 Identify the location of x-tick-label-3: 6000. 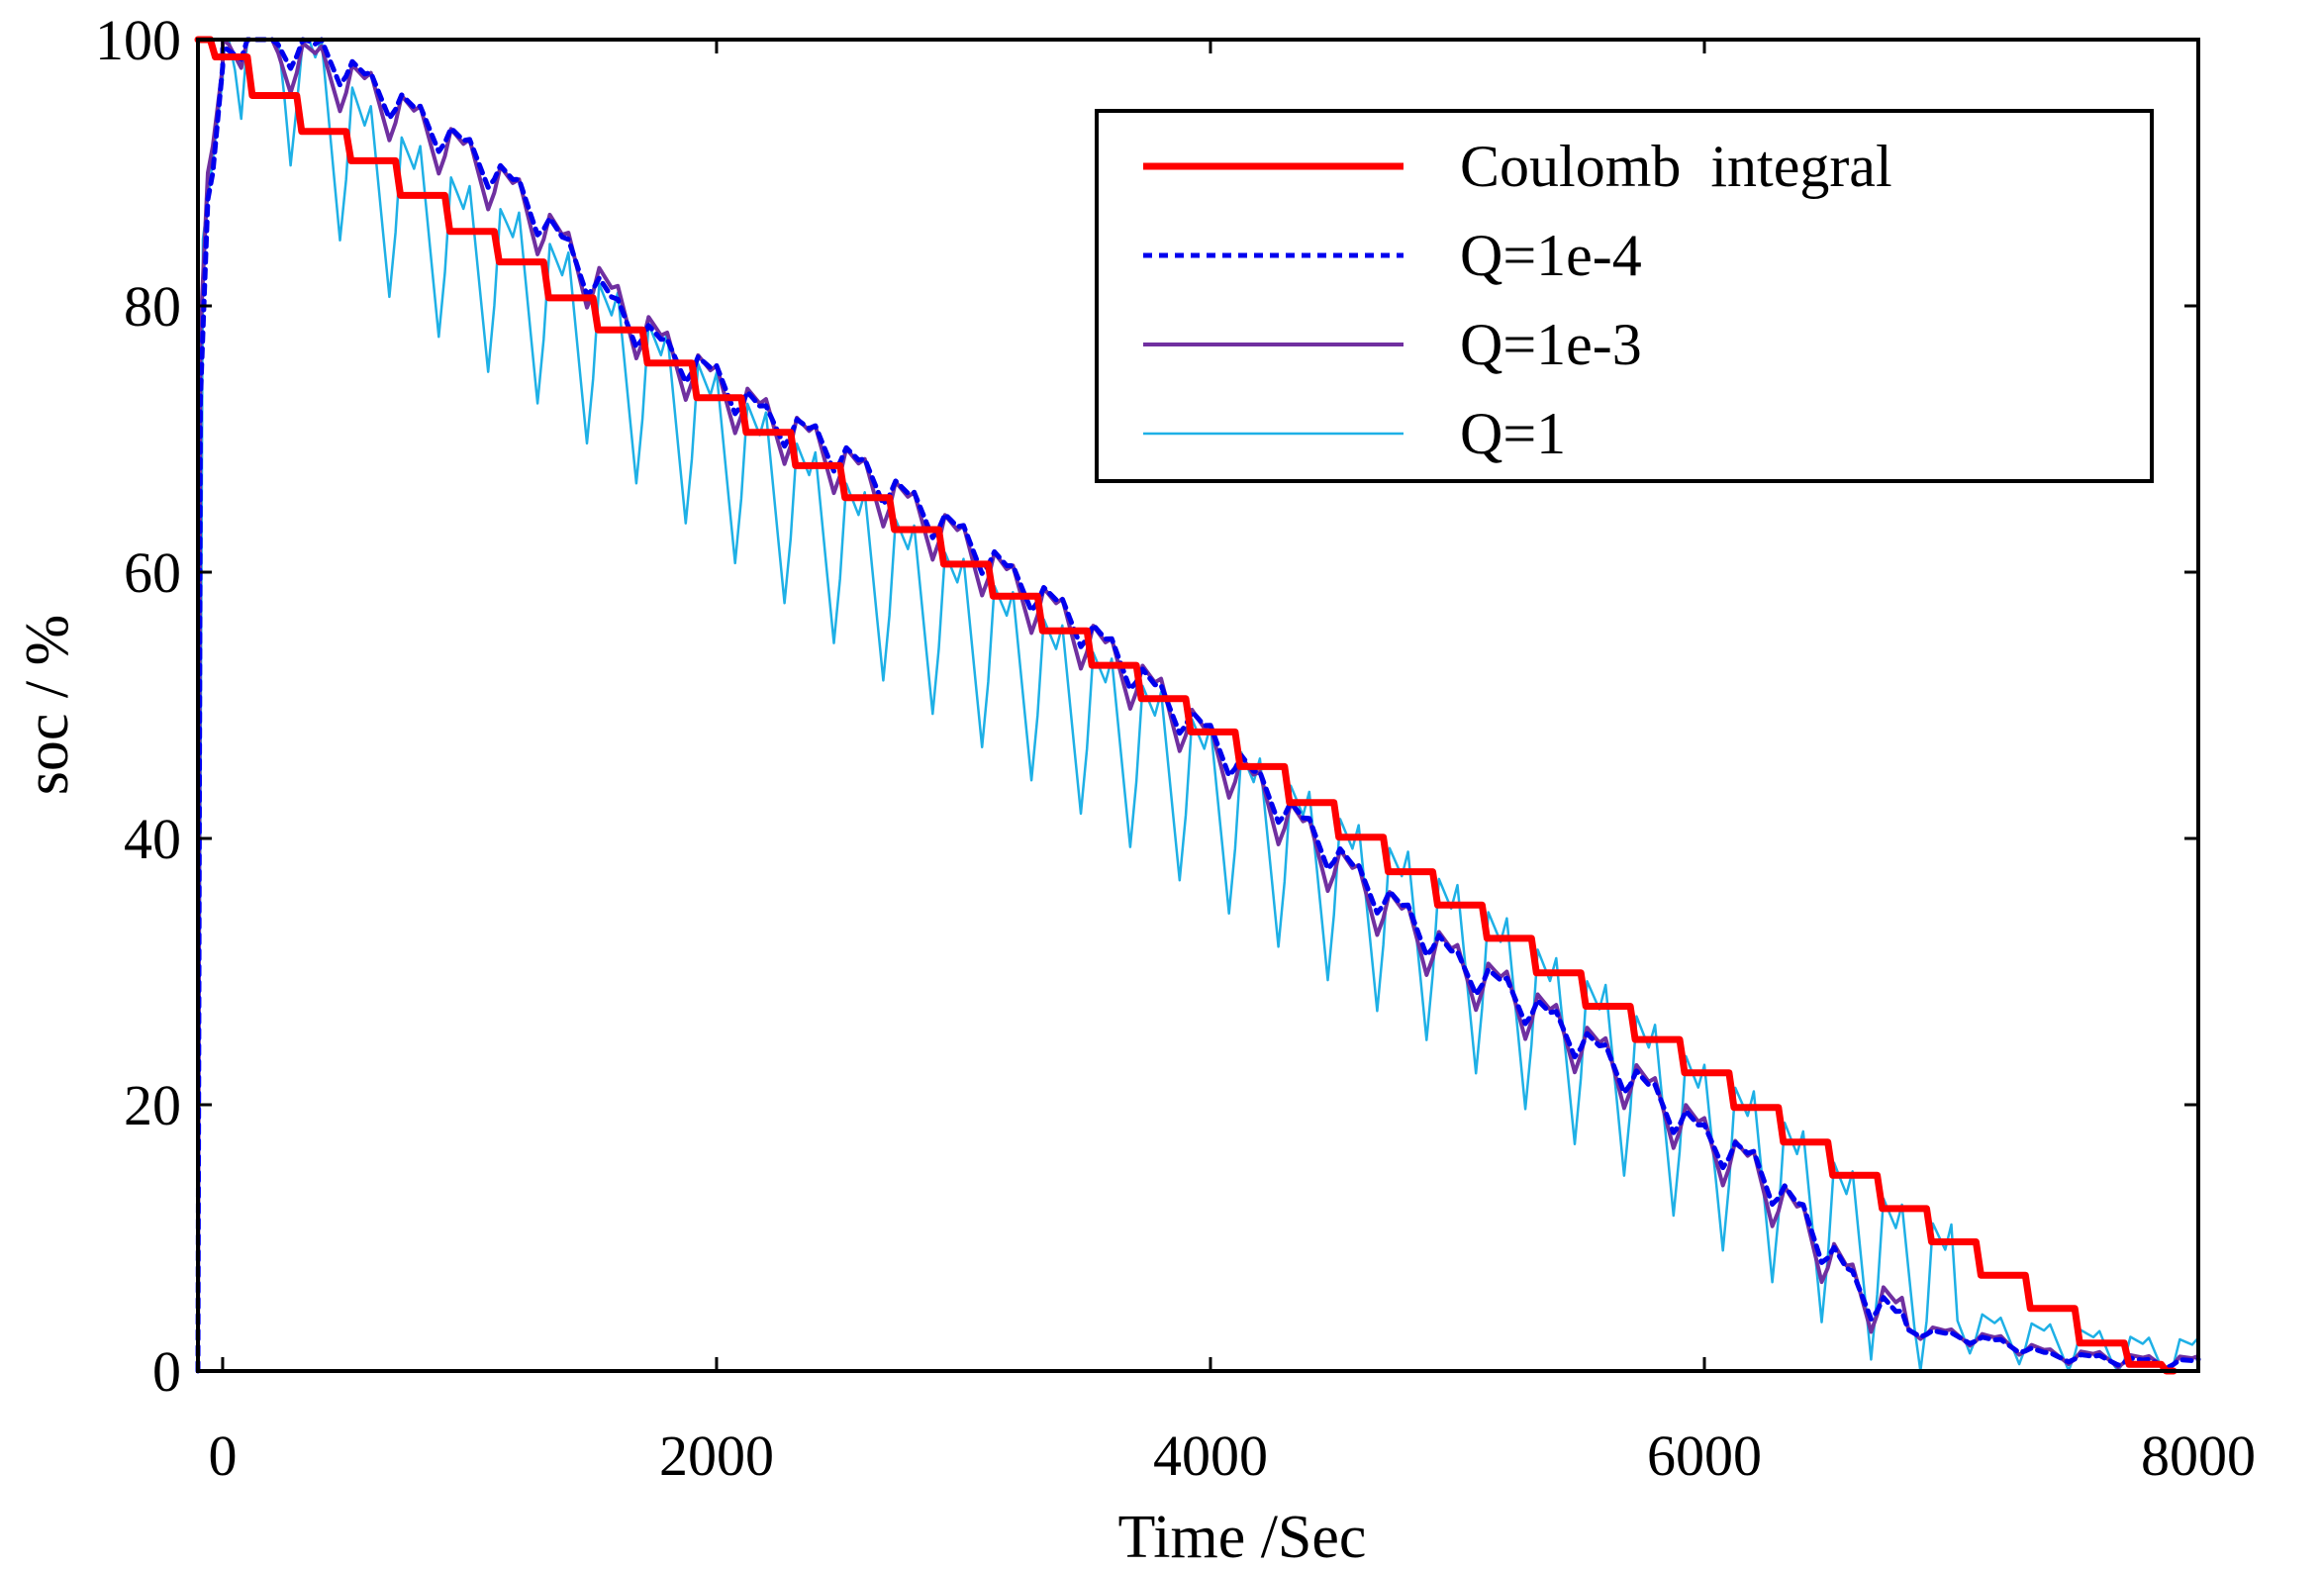
(1704, 1456).